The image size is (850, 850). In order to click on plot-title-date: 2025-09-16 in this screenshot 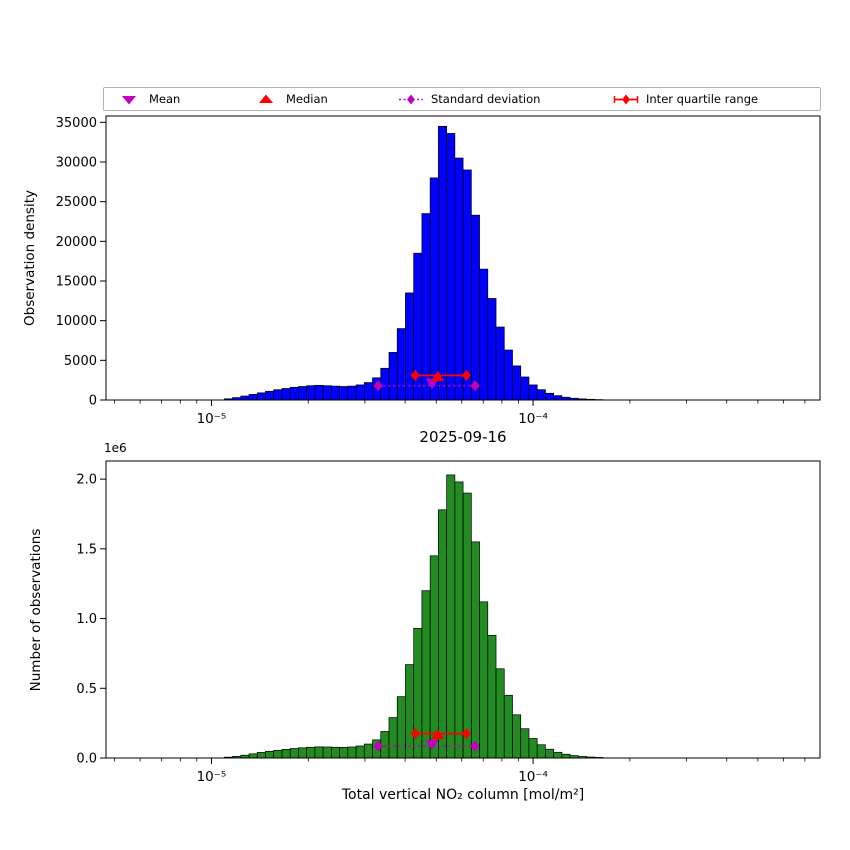, I will do `click(463, 437)`.